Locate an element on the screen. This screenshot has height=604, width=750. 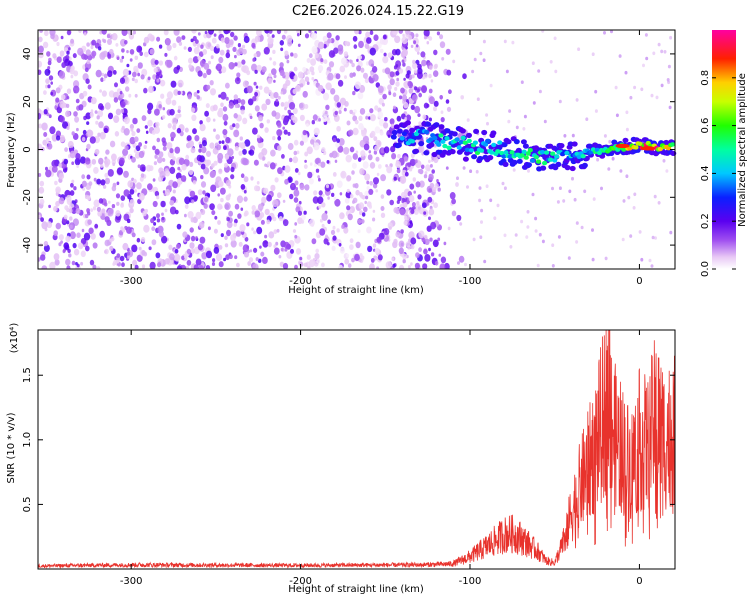
spectrogram-ridge-dot is located at coordinates (561, 146).